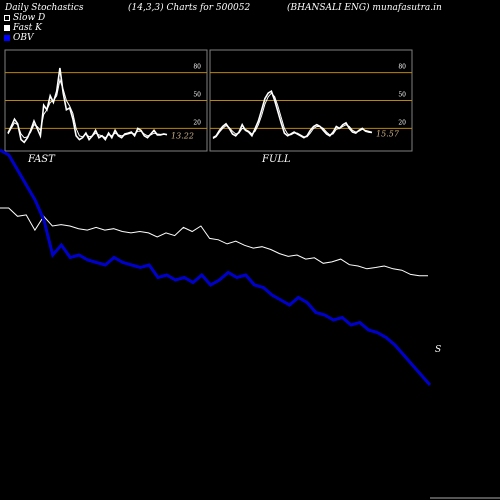  Describe the element at coordinates (7, 38) in the screenshot. I see `obv-swatch` at that location.